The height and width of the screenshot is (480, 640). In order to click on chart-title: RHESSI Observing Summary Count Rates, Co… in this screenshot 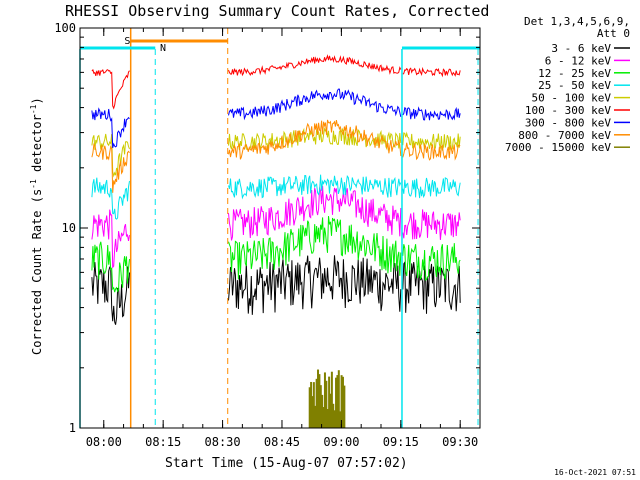, I will do `click(277, 11)`.